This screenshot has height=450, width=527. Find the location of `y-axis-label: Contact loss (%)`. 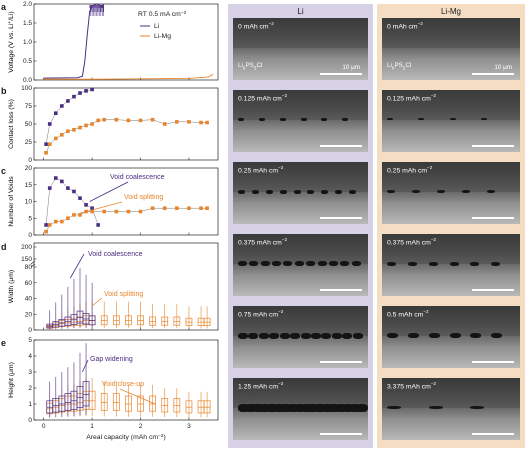

y-axis-label: Contact loss (%) is located at coordinates (11, 124).